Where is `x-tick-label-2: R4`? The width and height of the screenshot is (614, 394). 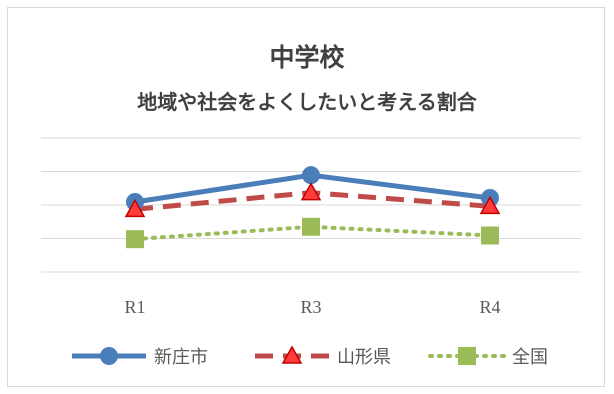
x-tick-label-2: R4 is located at coordinates (489, 307).